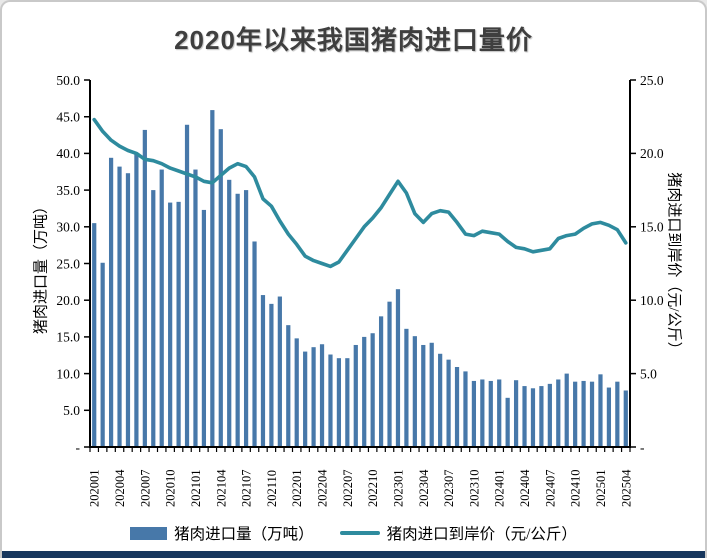  Describe the element at coordinates (120, 488) in the screenshot. I see `x-axis-tick-label: 202004` at that location.